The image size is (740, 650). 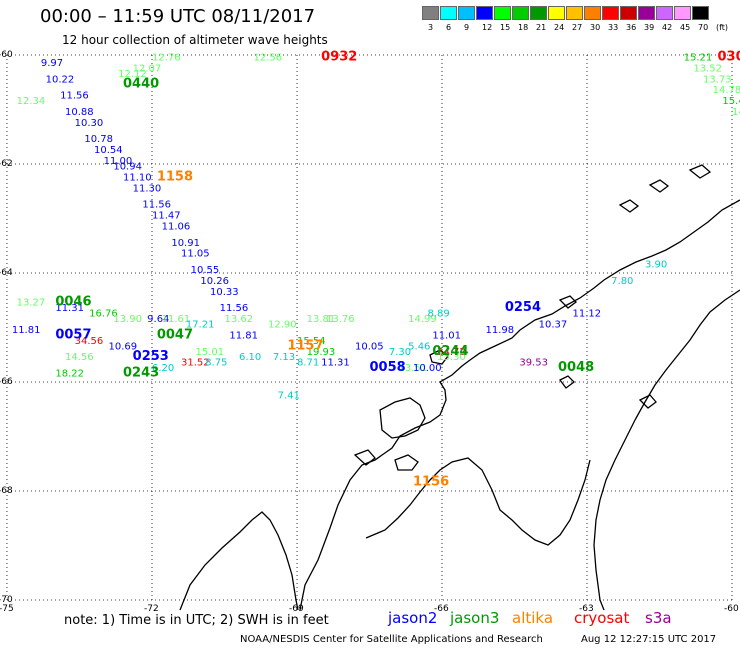 I want to click on scale-label: 70, so click(x=703, y=27).